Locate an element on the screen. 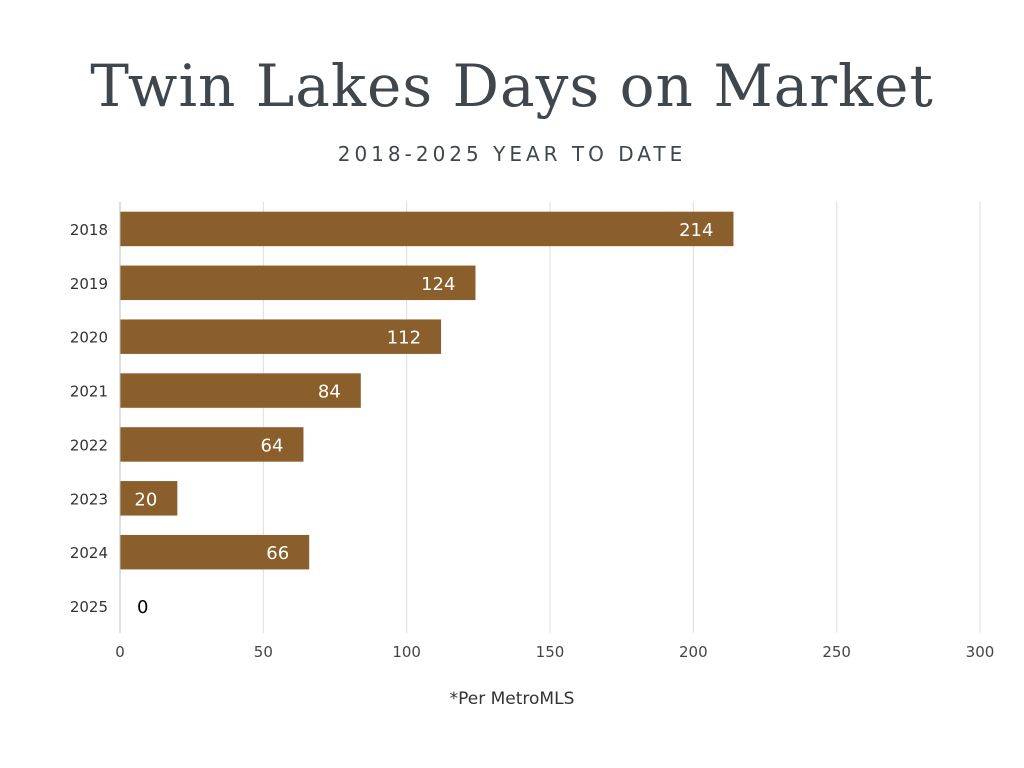  x-tick-label: 50 is located at coordinates (263, 652).